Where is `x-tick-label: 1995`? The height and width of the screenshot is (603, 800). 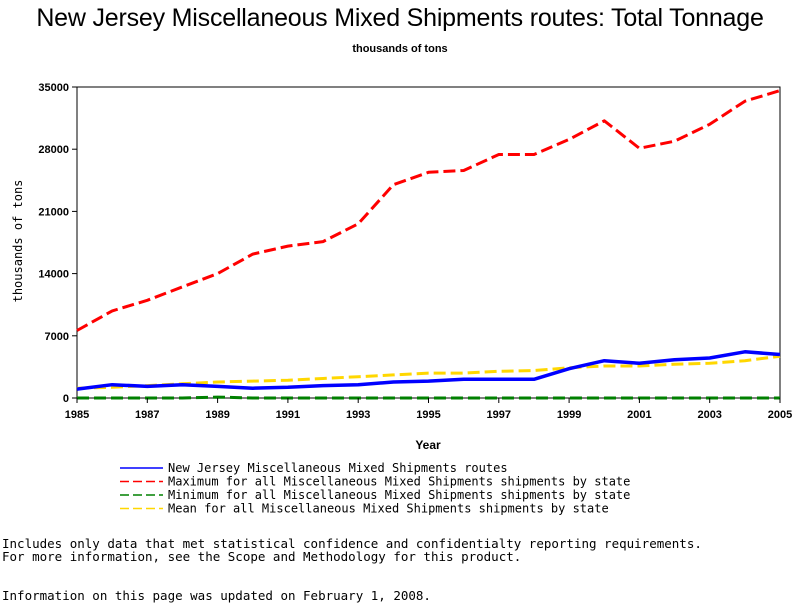
x-tick-label: 1995 is located at coordinates (428, 415).